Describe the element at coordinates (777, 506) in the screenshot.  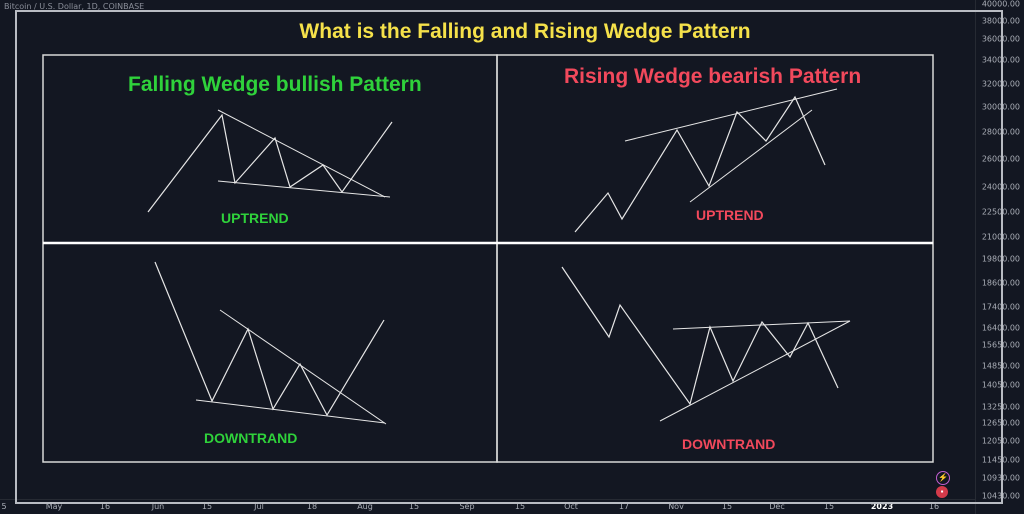
I see `time-tick: Dec` at that location.